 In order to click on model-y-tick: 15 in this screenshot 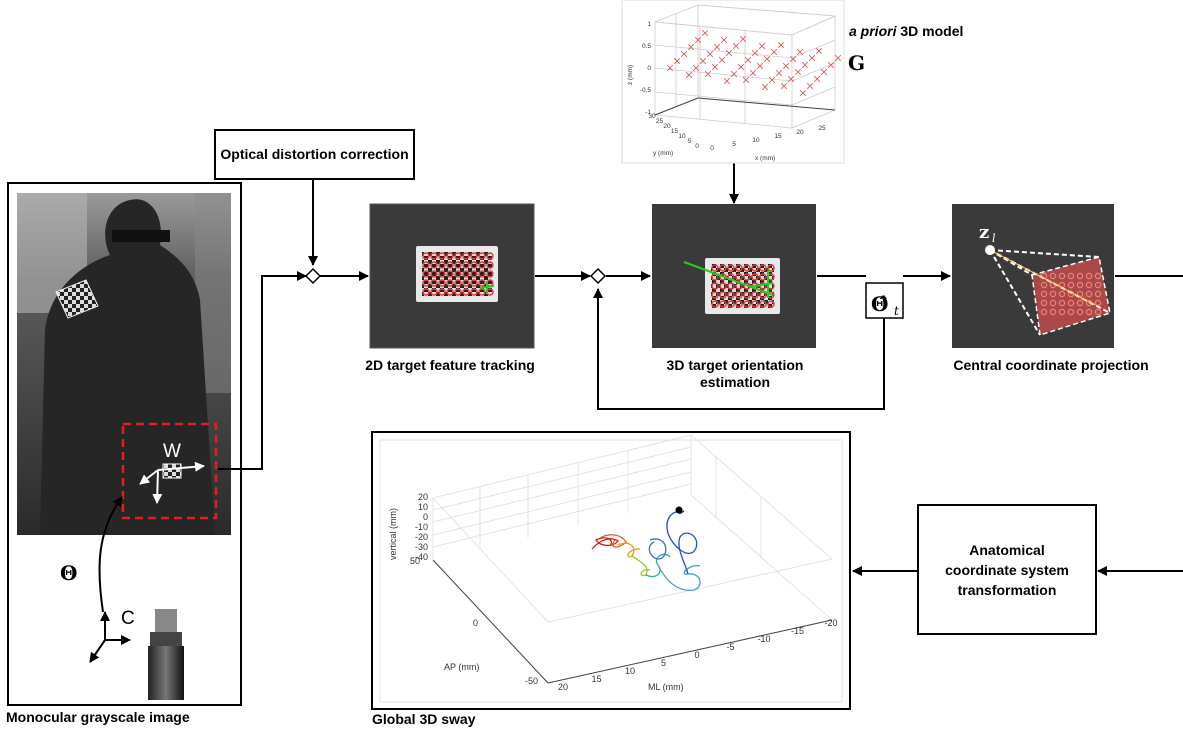, I will do `click(675, 131)`.